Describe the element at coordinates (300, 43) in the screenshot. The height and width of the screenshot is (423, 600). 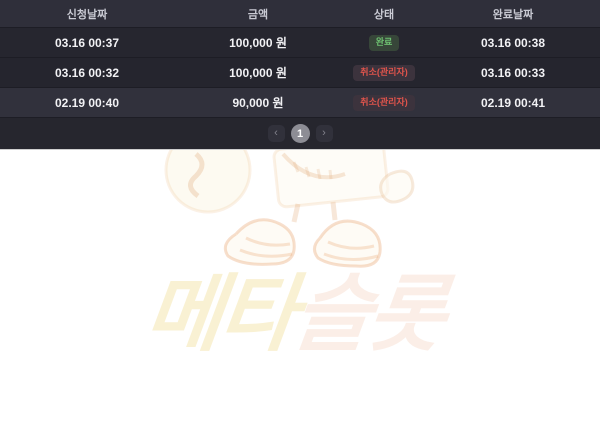
I see `table-row: 03.16 00:37 100,000 원 완료 03.16 00:38` at that location.